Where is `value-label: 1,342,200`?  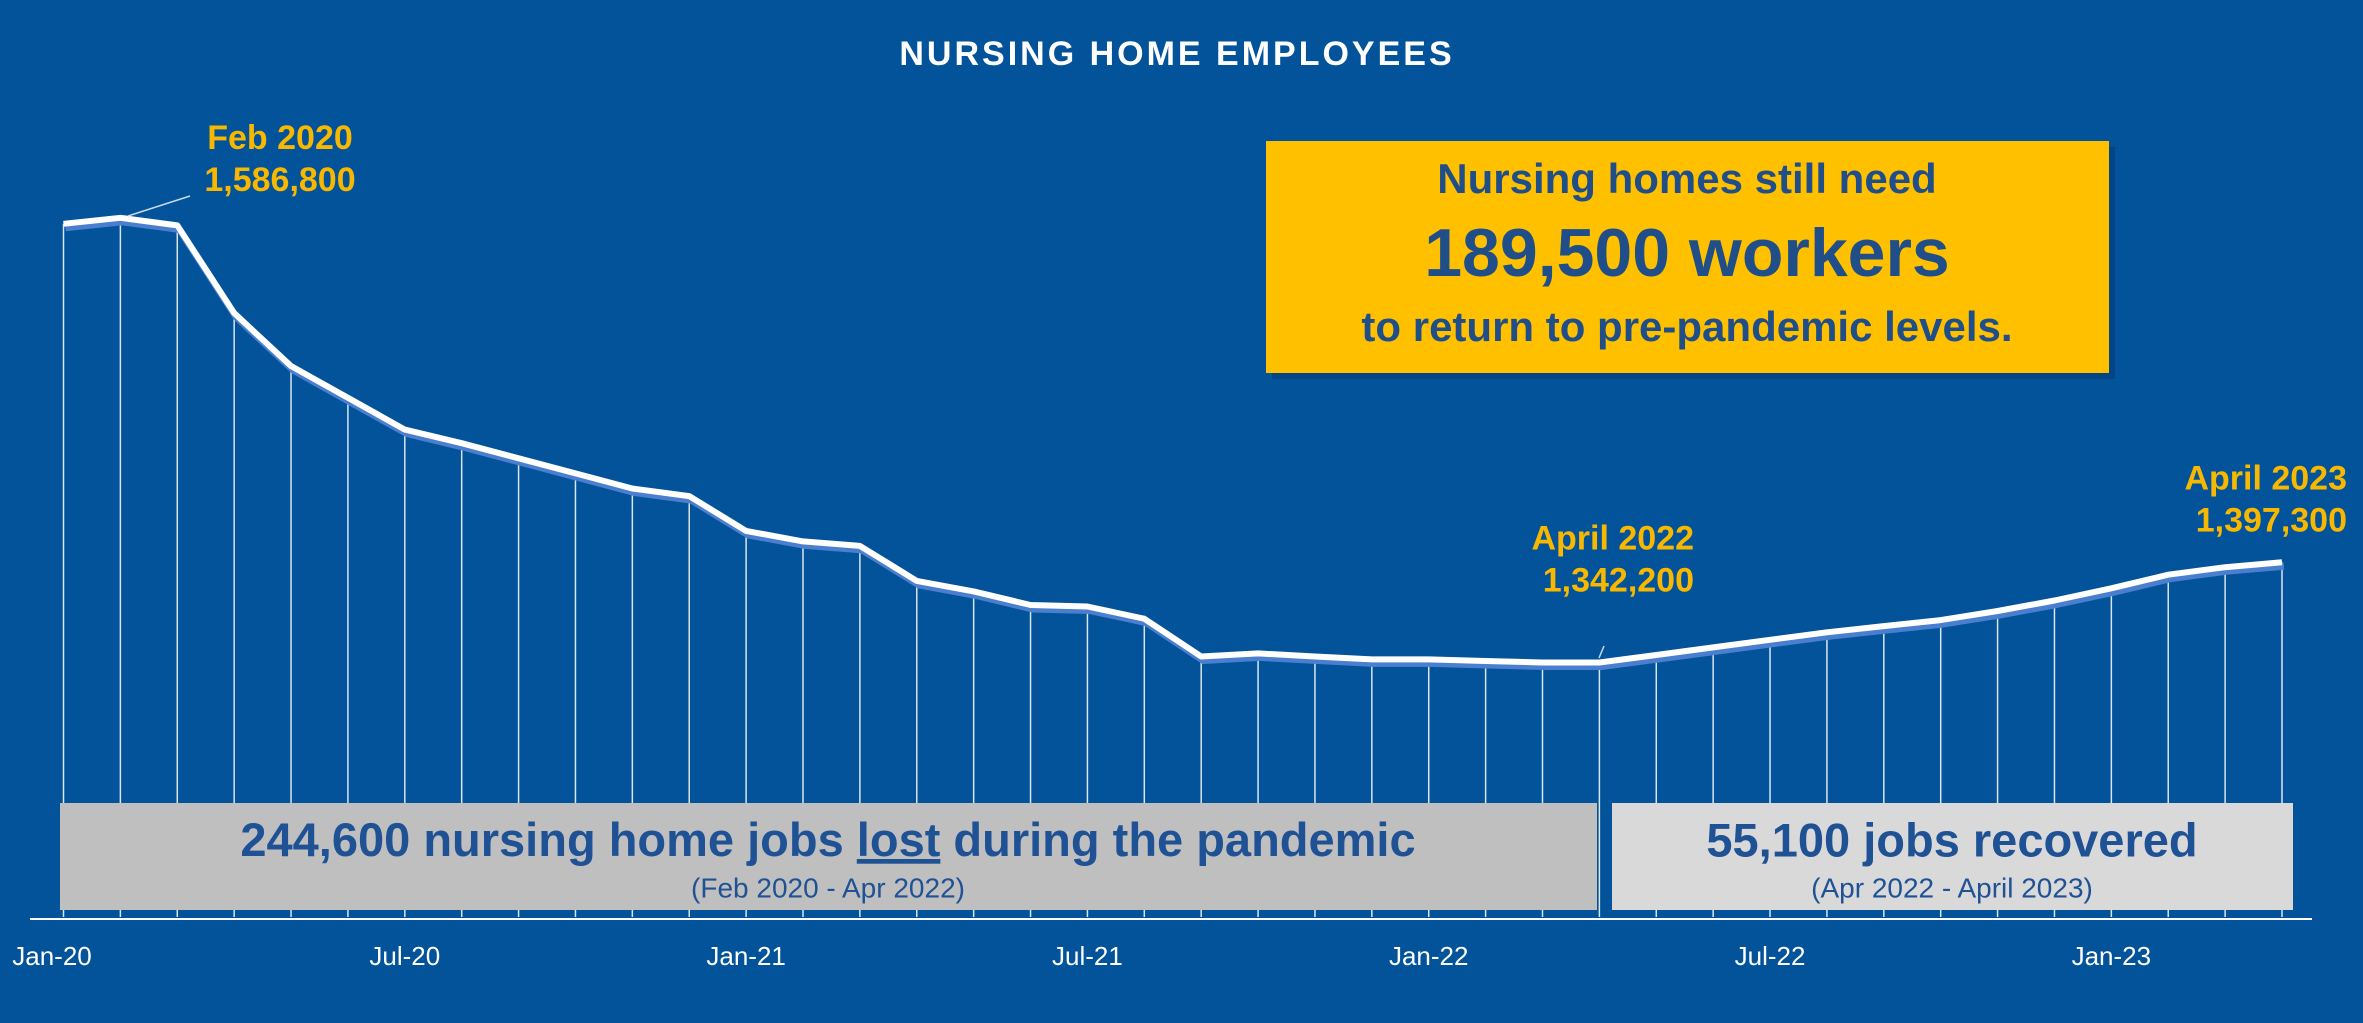
value-label: 1,342,200 is located at coordinates (1618, 580).